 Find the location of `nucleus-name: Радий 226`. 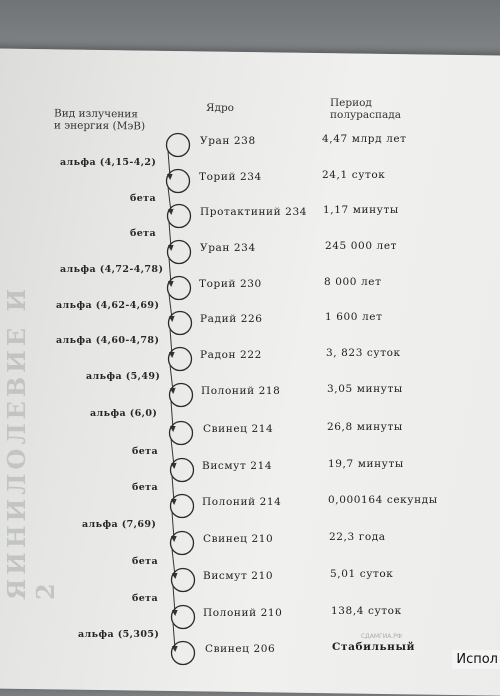

nucleus-name: Радий 226 is located at coordinates (231, 319).